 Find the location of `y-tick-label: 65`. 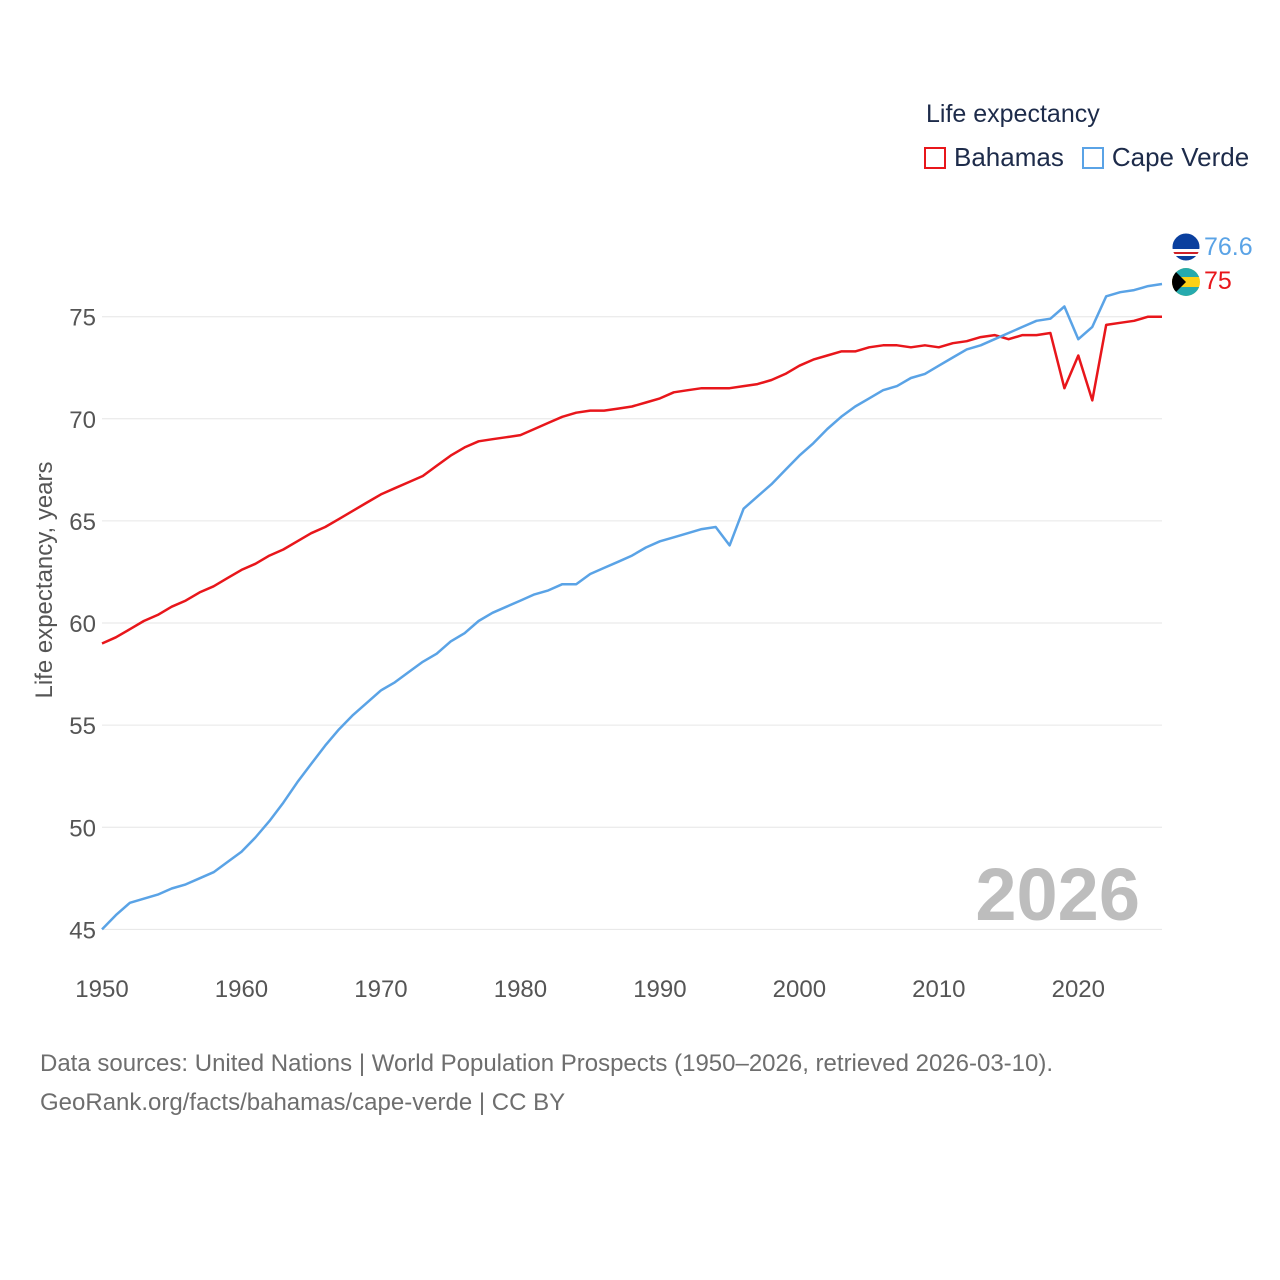

y-tick-label: 65 is located at coordinates (82, 522).